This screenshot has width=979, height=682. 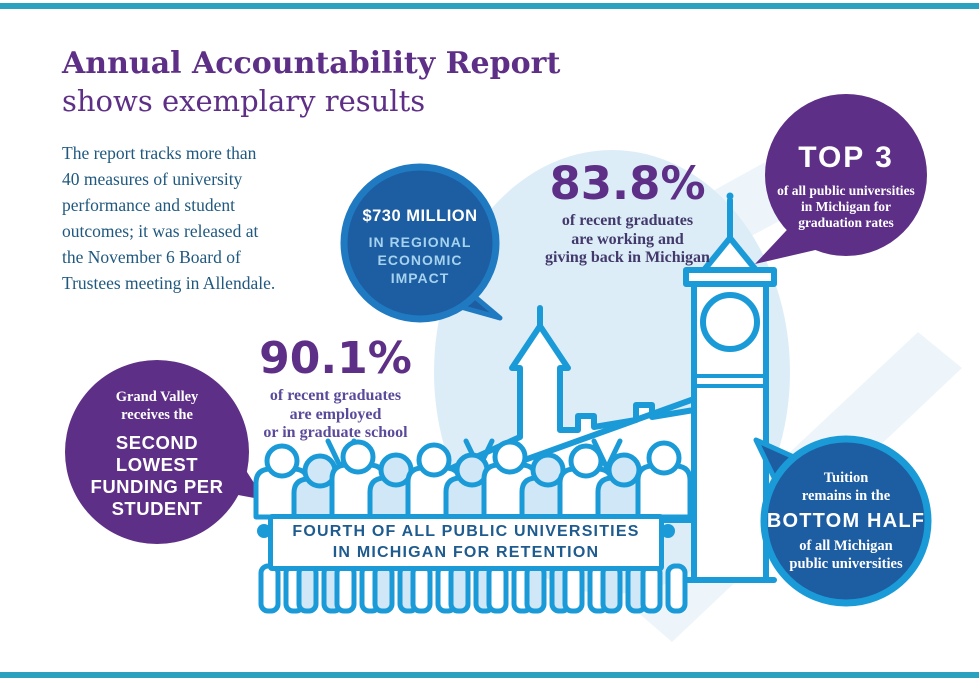 I want to click on speech-bubble-tuition, so click(x=842, y=521).